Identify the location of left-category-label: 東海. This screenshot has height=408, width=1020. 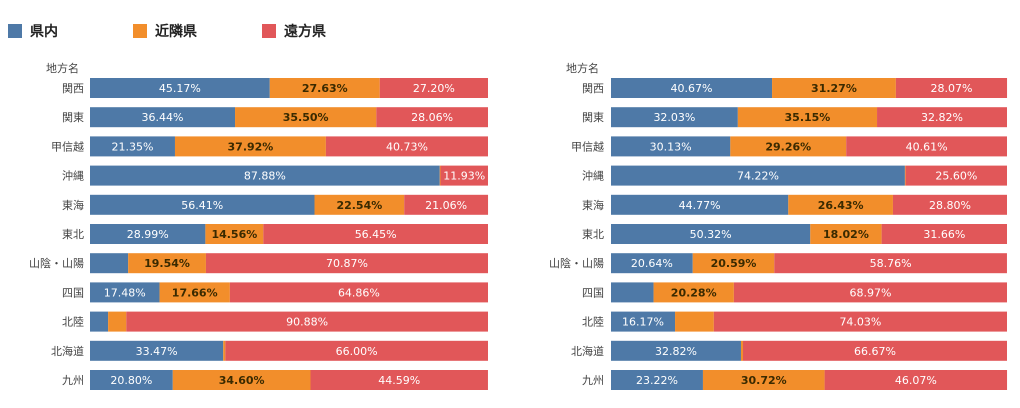
(73, 205).